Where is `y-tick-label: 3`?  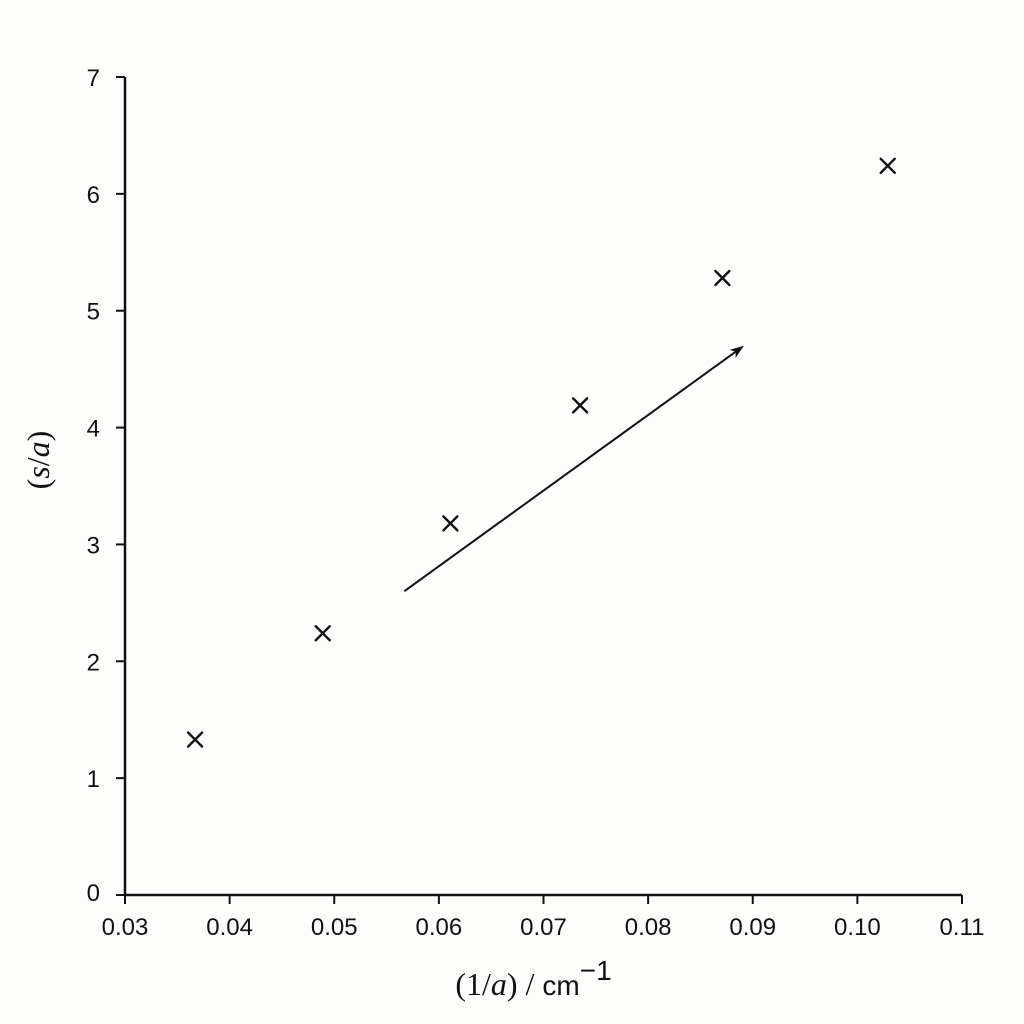 y-tick-label: 3 is located at coordinates (93, 545).